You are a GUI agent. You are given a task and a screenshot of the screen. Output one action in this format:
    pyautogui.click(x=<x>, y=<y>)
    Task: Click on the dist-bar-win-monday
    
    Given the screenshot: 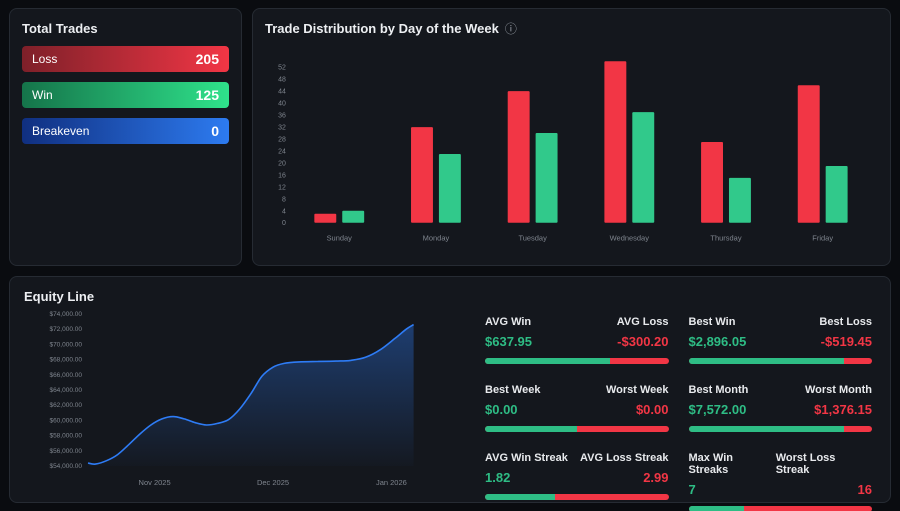 What is the action you would take?
    pyautogui.click(x=449, y=188)
    